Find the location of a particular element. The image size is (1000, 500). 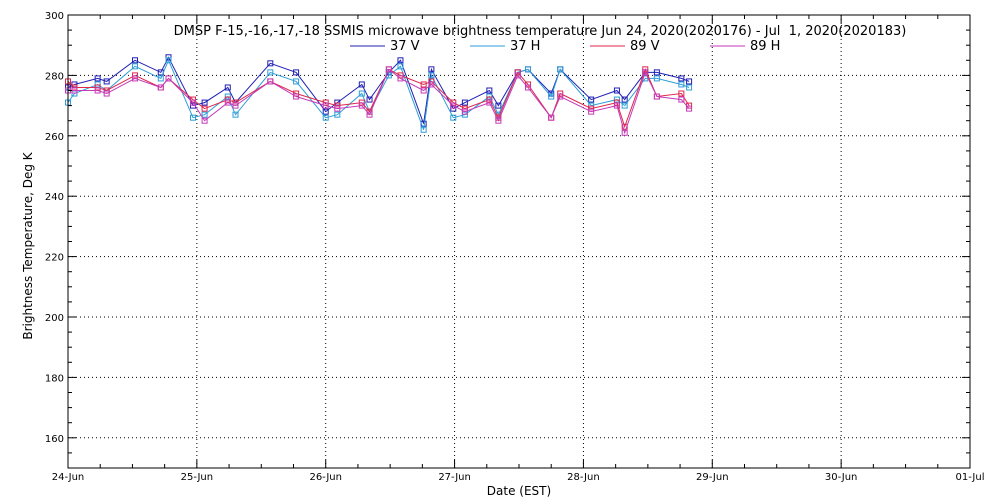

x-tick-label: 26-Jun is located at coordinates (325, 477).